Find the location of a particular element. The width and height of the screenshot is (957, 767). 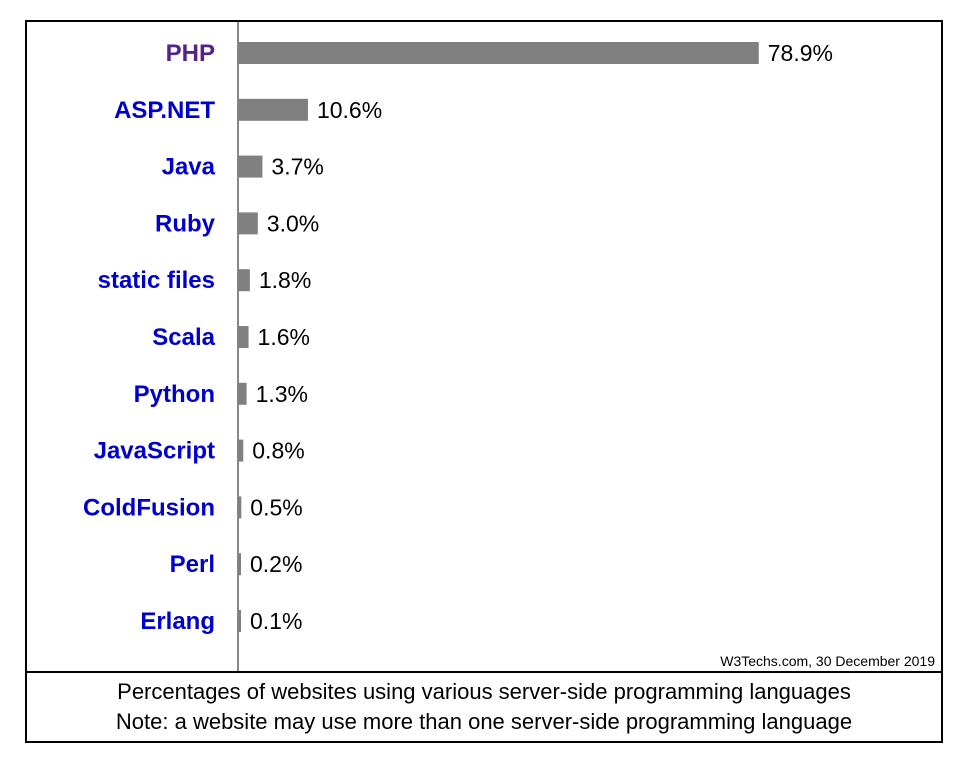

value-label-python: 1.3% is located at coordinates (282, 394).